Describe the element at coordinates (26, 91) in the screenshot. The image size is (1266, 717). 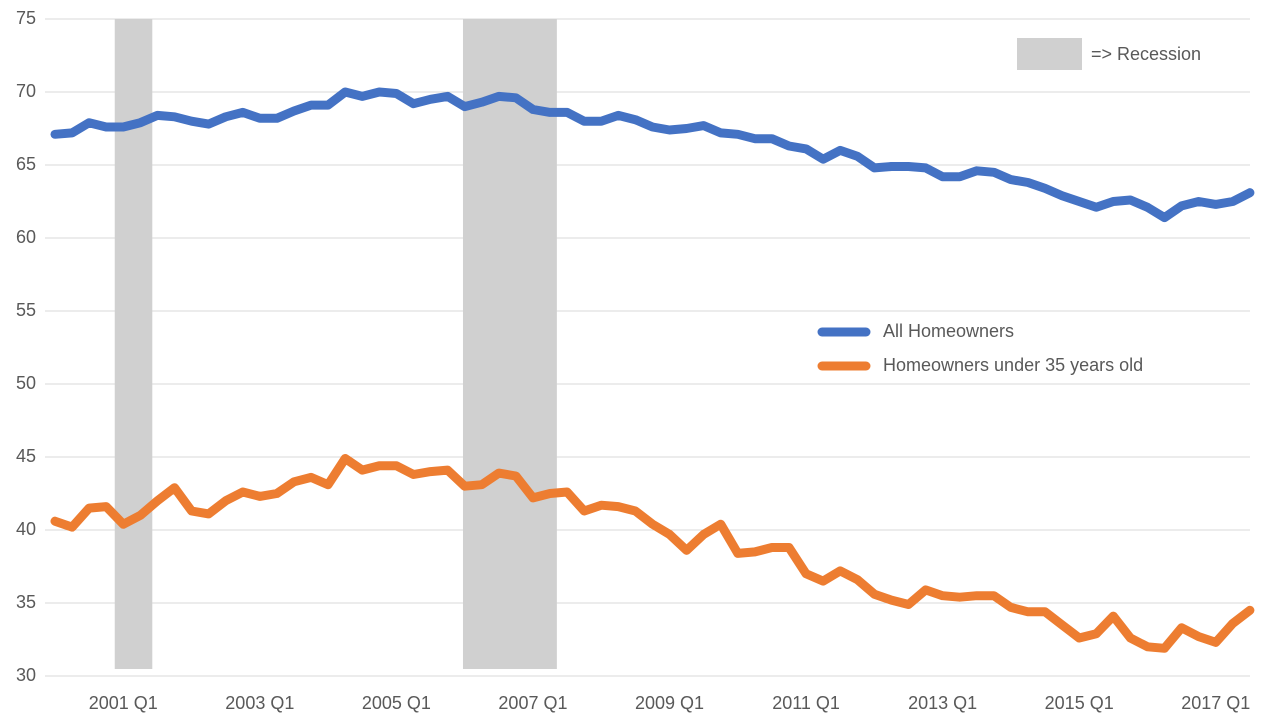
I see `y-tick-label: 70` at that location.